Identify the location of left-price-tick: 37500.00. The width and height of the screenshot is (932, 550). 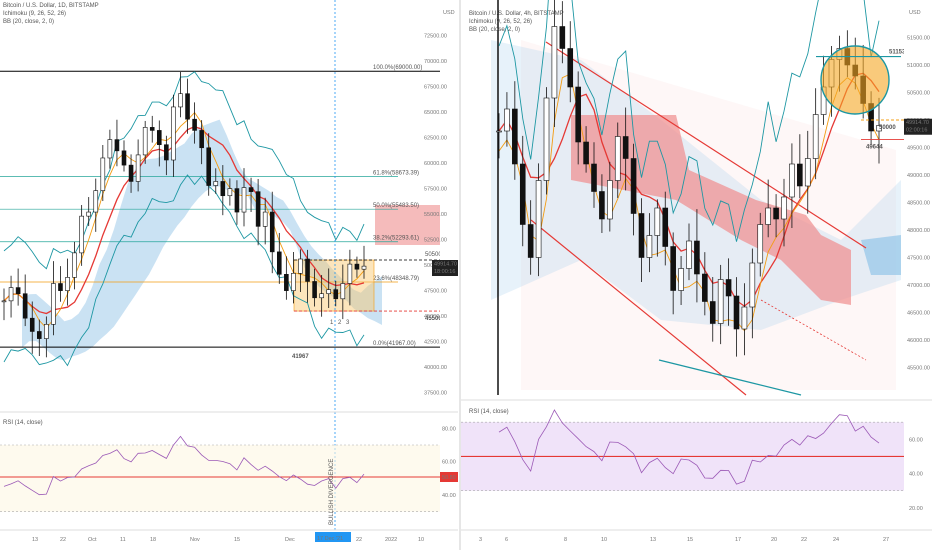
(435, 394).